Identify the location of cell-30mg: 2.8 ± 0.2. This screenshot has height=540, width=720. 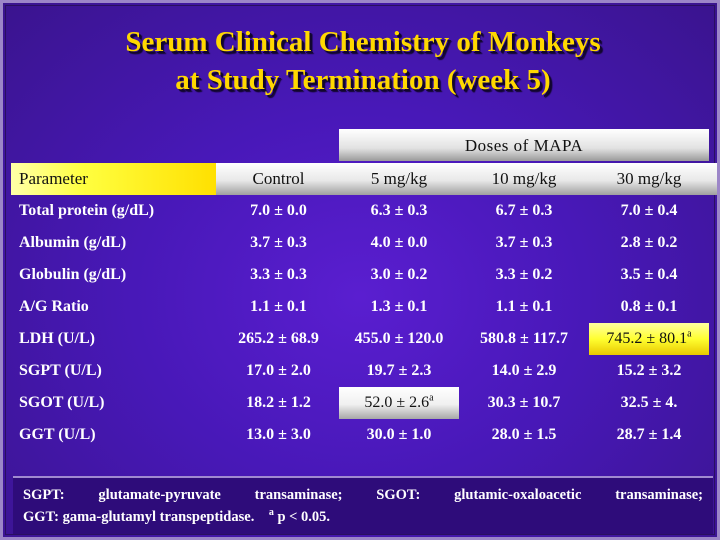
(649, 242).